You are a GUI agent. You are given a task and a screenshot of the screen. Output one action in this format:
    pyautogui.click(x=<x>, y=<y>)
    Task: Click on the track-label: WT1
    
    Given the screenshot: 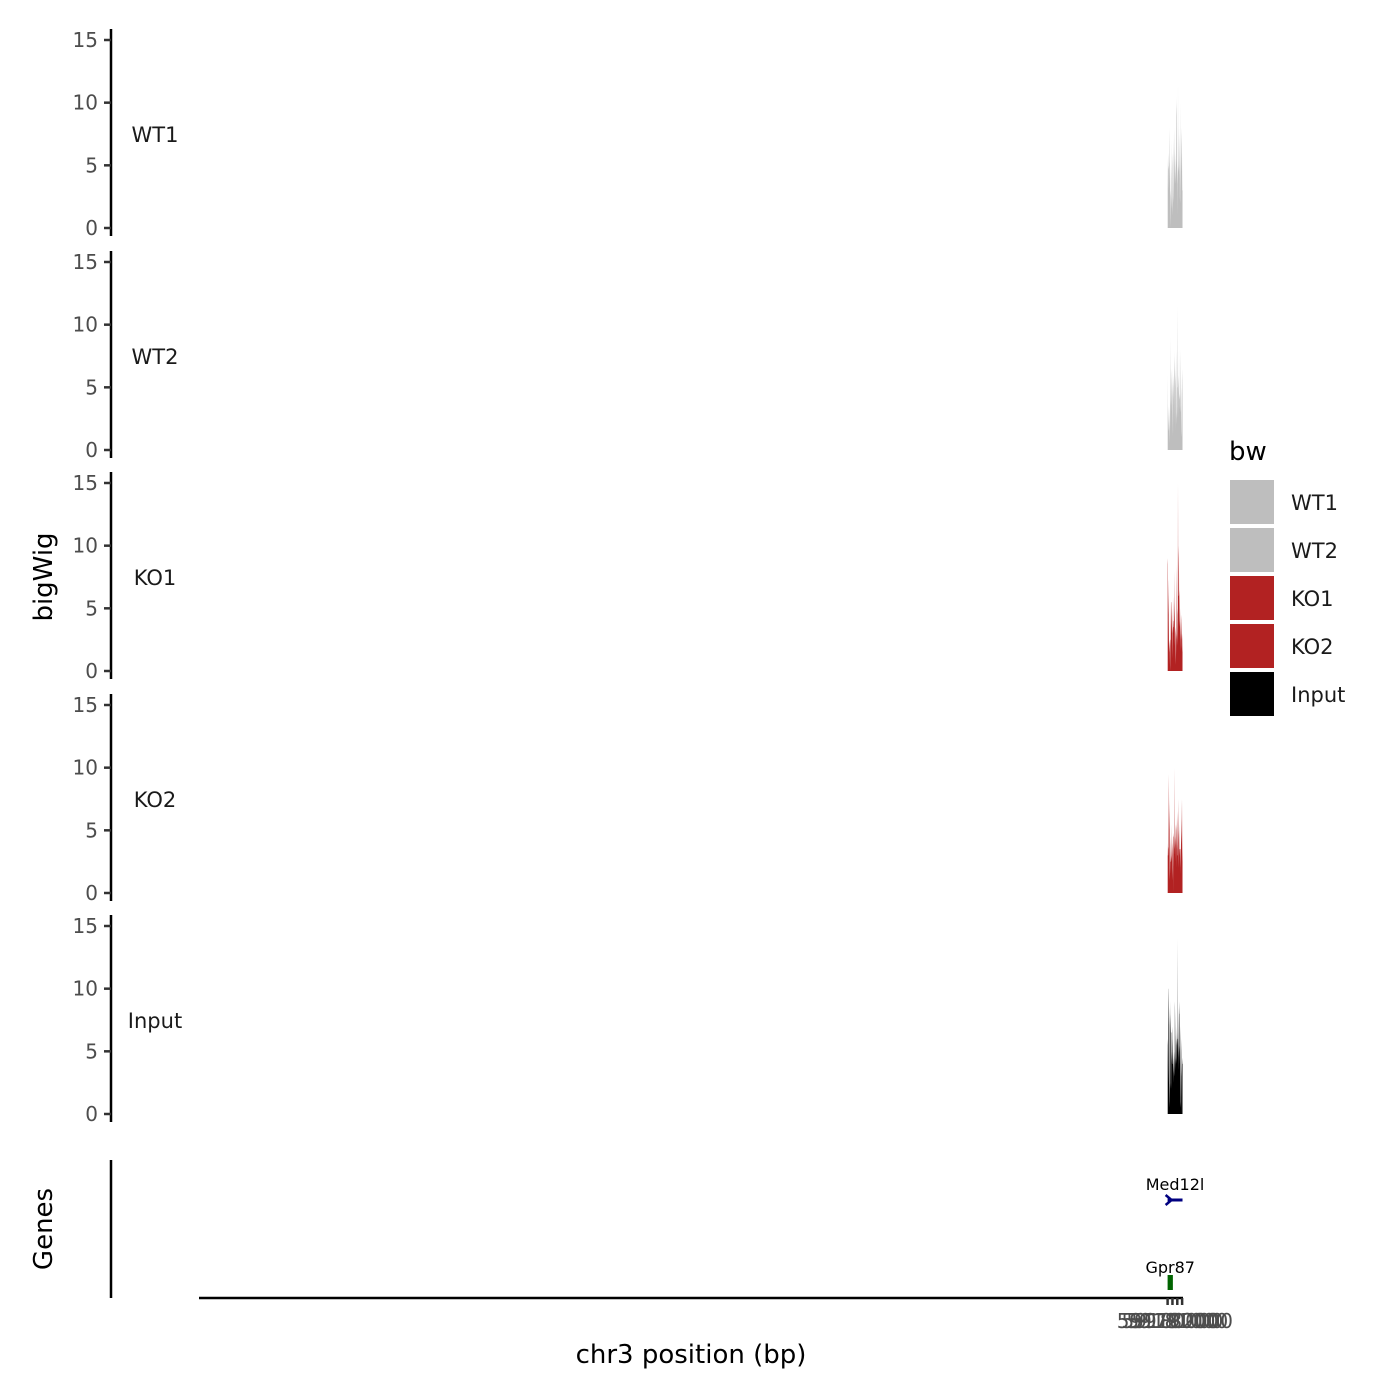 What is the action you would take?
    pyautogui.click(x=155, y=135)
    